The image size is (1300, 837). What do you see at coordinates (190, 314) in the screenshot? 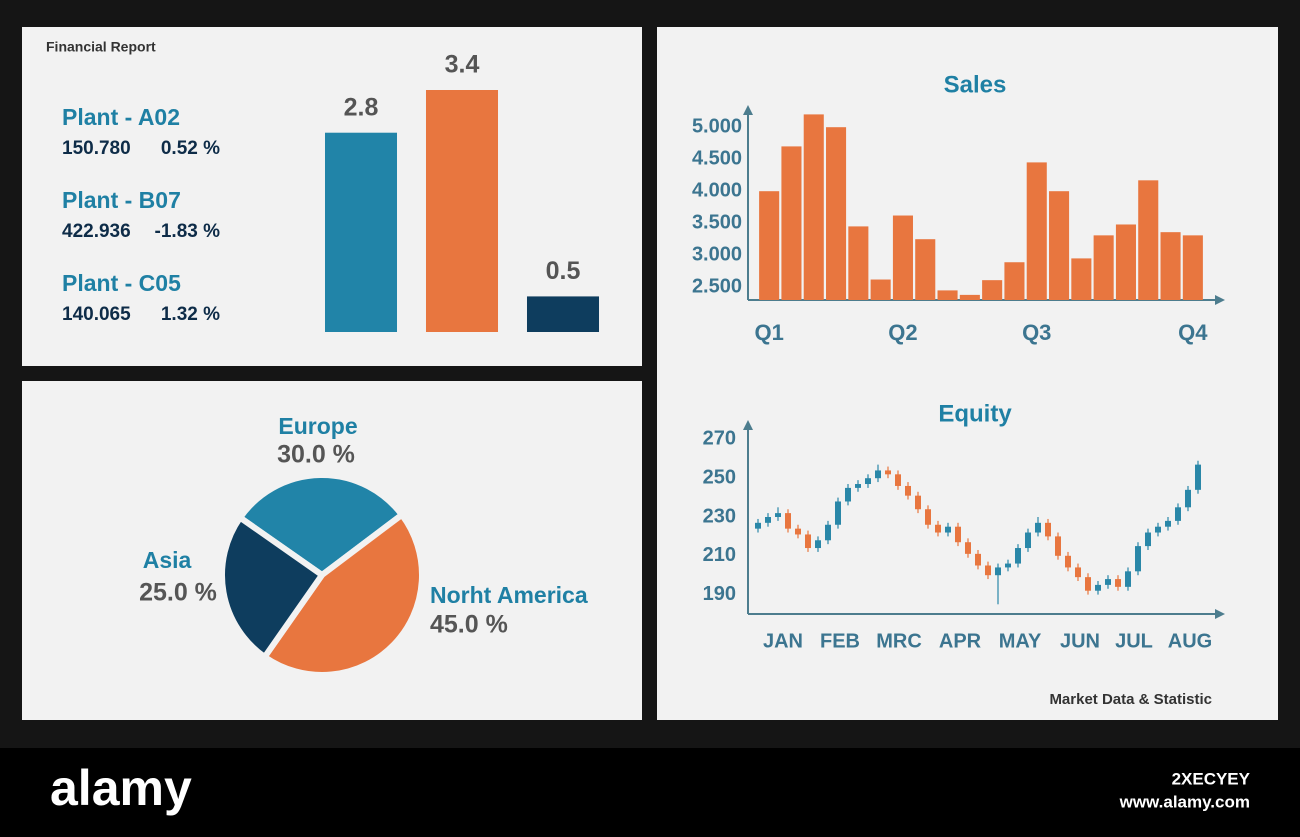
I see `plant-change: 1.32 %` at bounding box center [190, 314].